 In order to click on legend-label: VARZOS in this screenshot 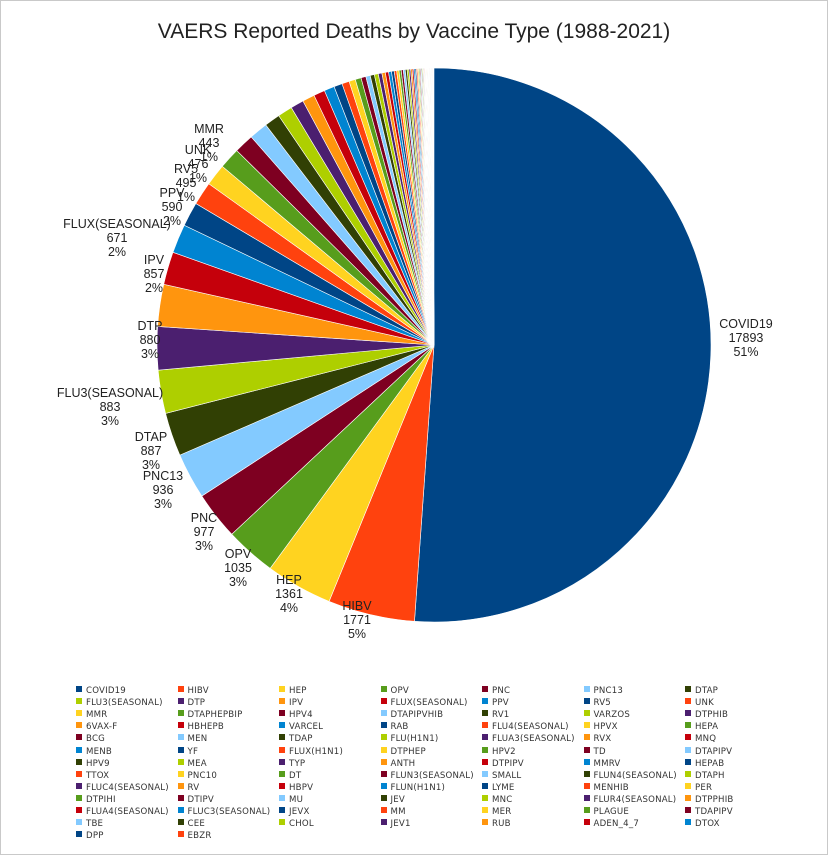, I will do `click(611, 715)`.